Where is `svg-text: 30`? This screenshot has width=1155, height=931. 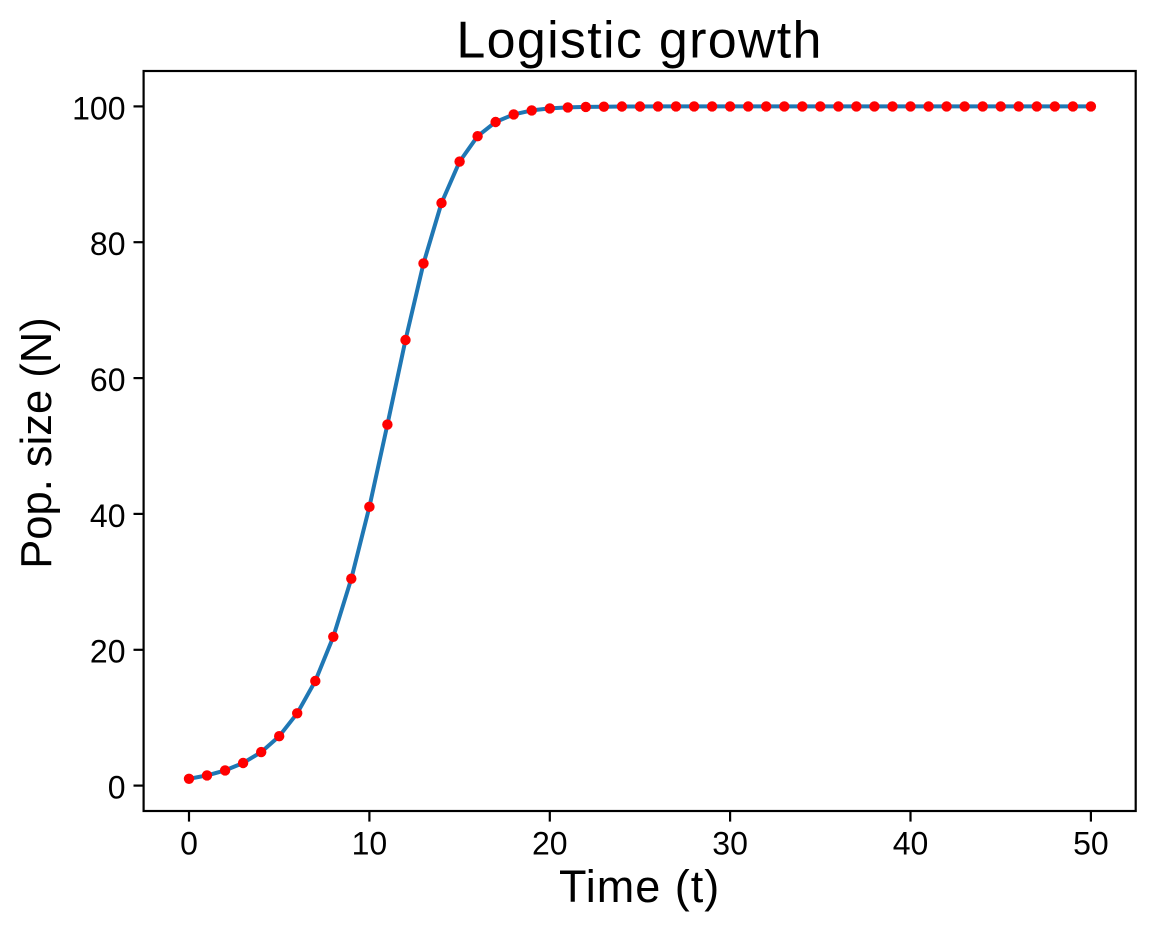
svg-text: 30 is located at coordinates (730, 844).